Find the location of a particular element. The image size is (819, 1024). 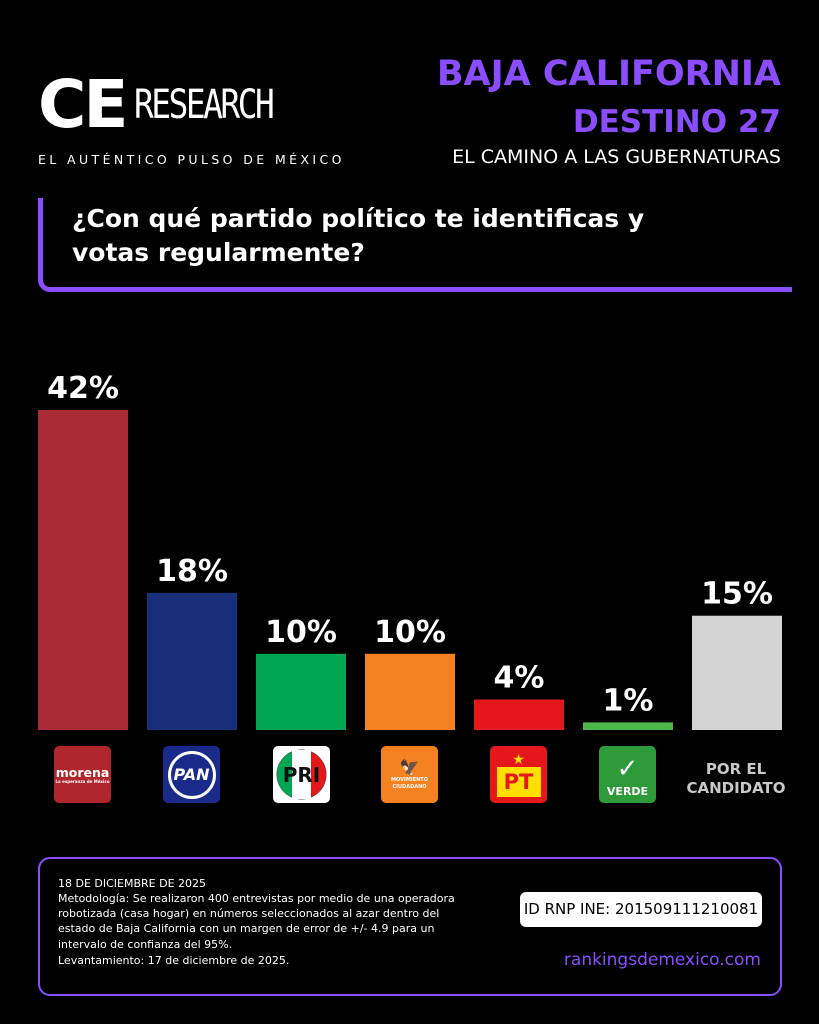

page-title: BAJA CALIFORNIA is located at coordinates (608, 74).